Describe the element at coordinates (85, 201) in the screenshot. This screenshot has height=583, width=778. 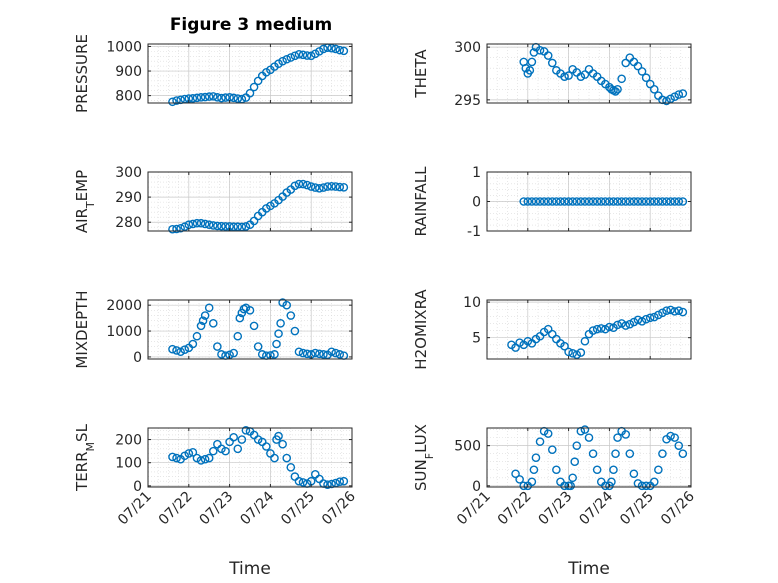
I see `y-axis-label: AIRTEMP` at that location.